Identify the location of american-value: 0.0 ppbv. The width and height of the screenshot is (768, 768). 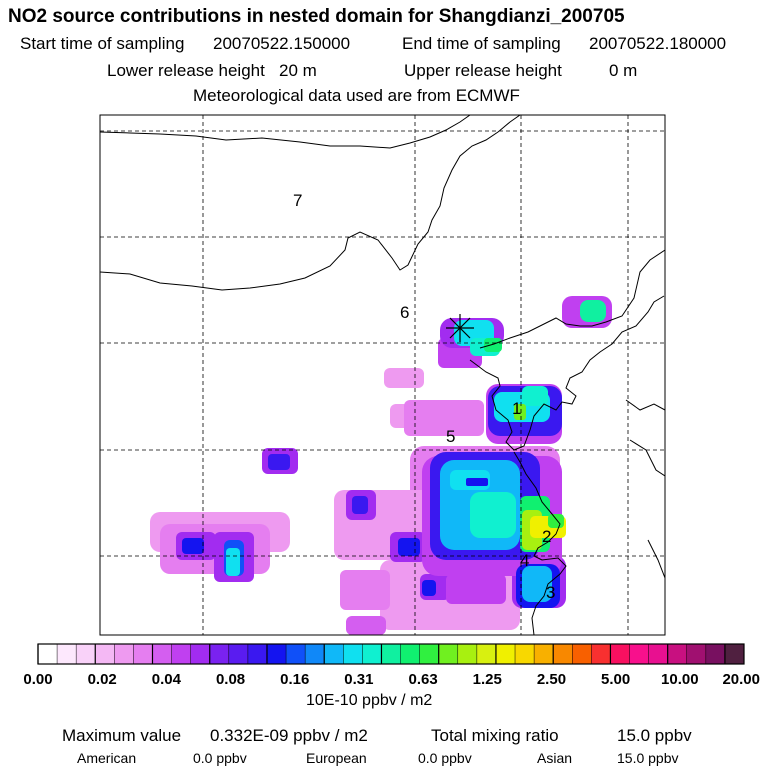
(220, 758).